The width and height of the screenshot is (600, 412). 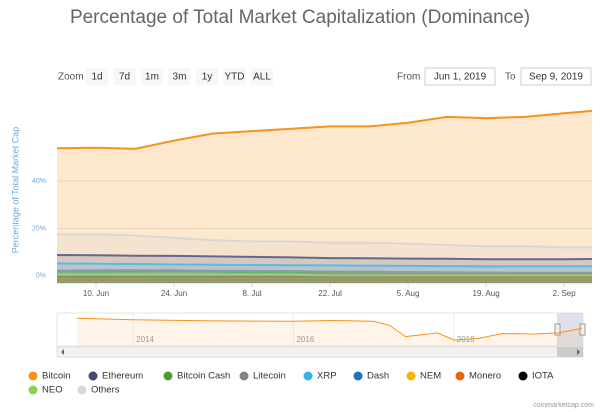 I want to click on y-tick-label: 20%, so click(x=39, y=228).